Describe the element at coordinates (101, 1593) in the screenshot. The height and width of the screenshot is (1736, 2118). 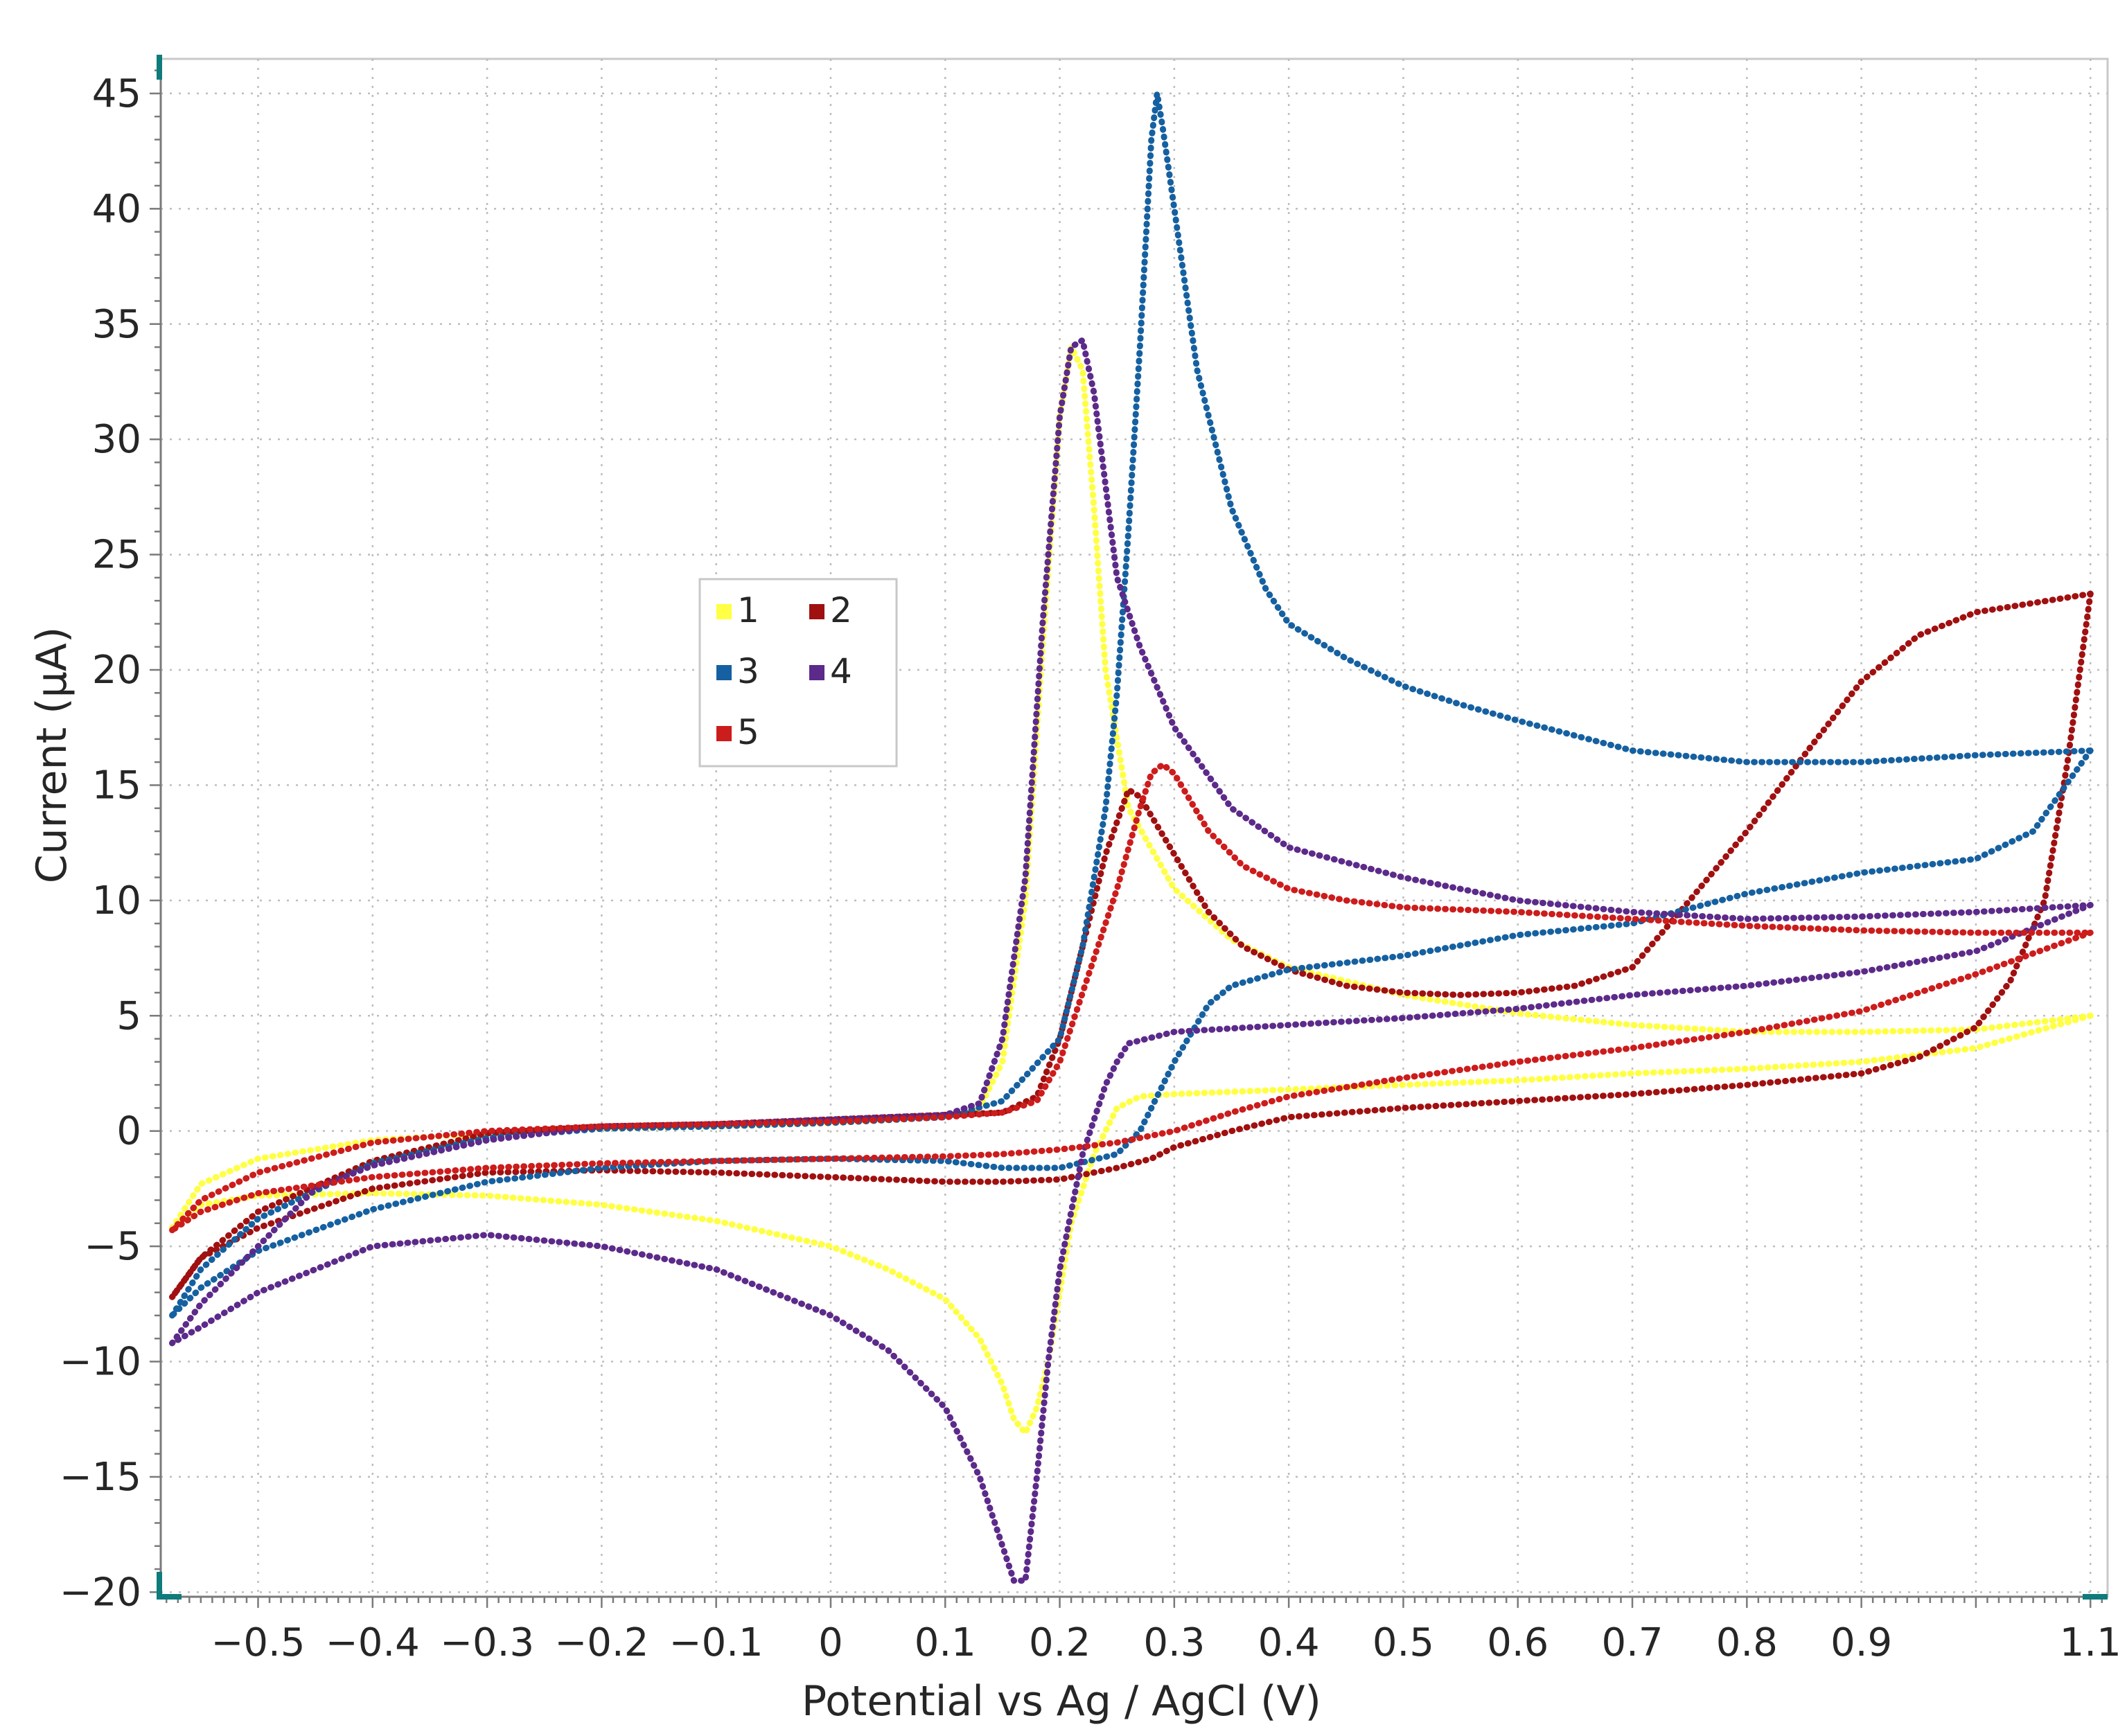
I see `y-tick-label: −20` at that location.